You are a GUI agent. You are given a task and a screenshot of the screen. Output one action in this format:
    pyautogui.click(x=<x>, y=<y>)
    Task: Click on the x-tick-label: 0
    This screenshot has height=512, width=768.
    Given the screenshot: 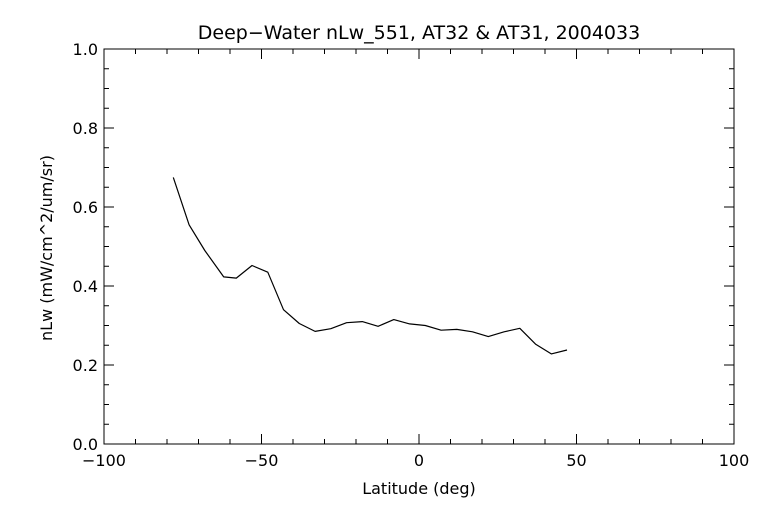 What is the action you would take?
    pyautogui.click(x=419, y=460)
    